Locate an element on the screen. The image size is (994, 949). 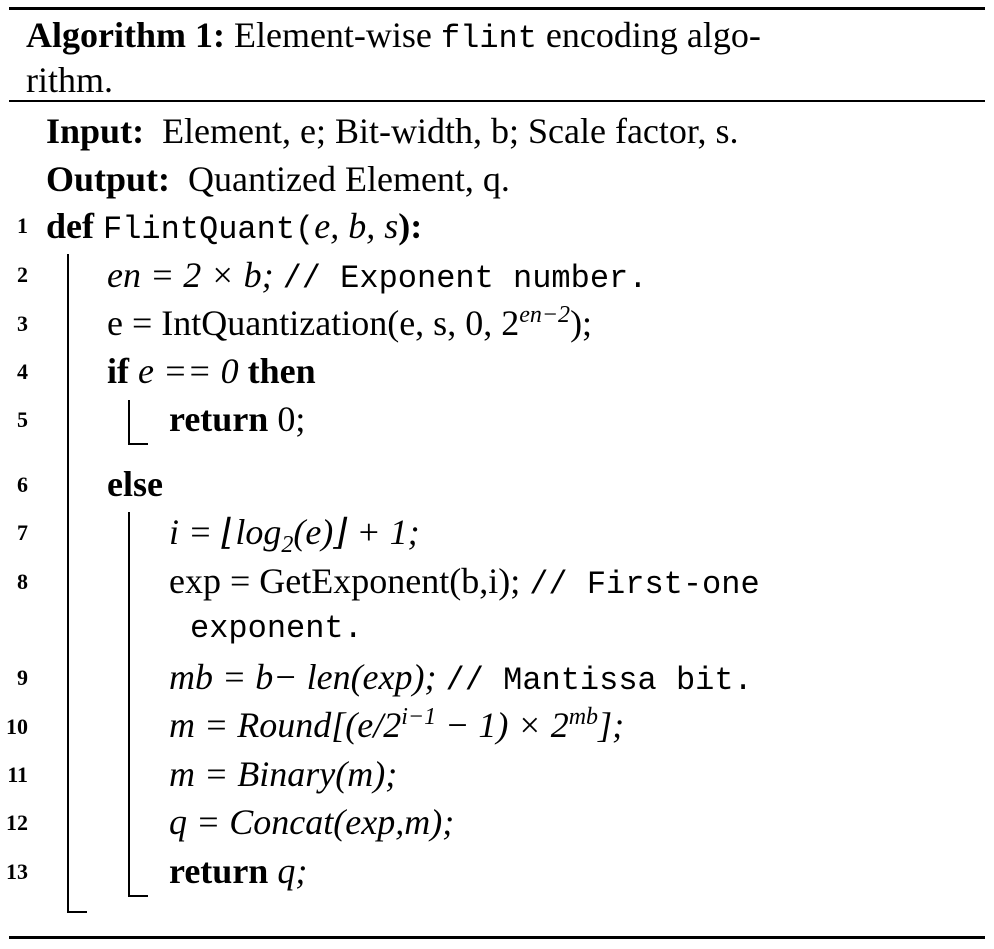
caption-post: encoding algo- is located at coordinates (653, 35).